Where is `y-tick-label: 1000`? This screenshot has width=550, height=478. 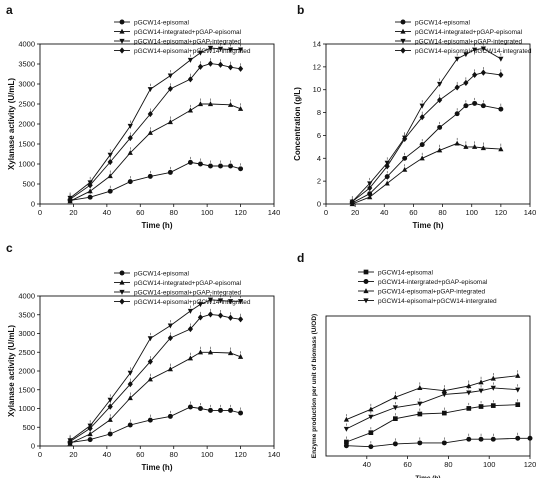 y-tick-label: 1000 is located at coordinates (26, 408).